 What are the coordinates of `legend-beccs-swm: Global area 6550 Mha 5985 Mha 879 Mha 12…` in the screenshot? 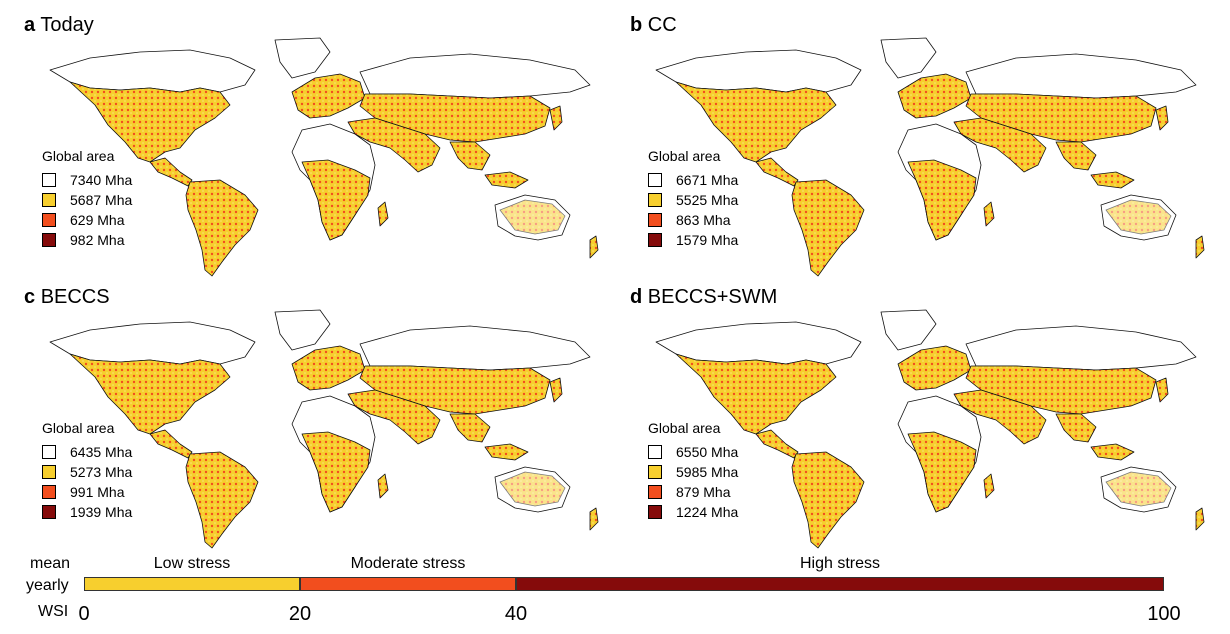 It's located at (693, 471).